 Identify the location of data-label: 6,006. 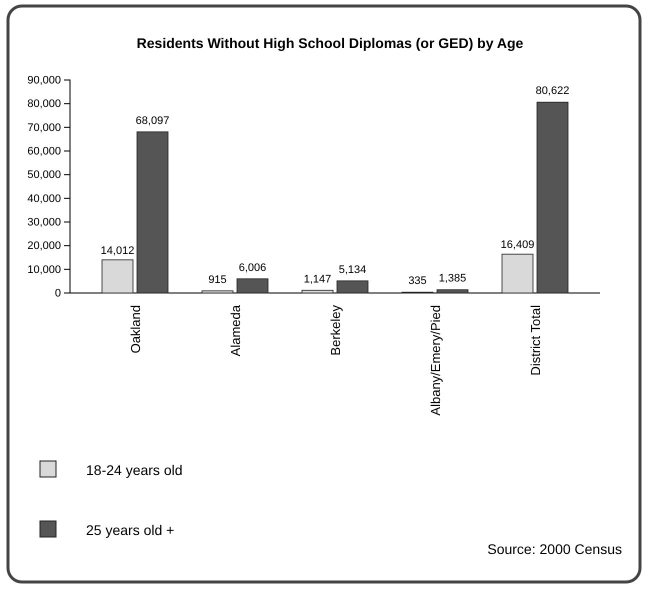
(252, 268).